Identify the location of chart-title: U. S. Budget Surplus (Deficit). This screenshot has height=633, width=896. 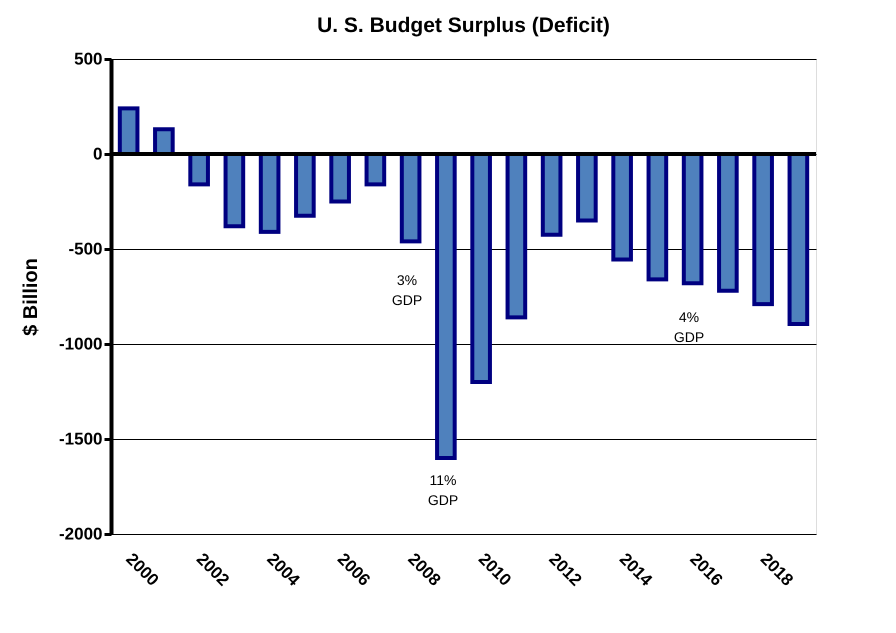
(463, 25).